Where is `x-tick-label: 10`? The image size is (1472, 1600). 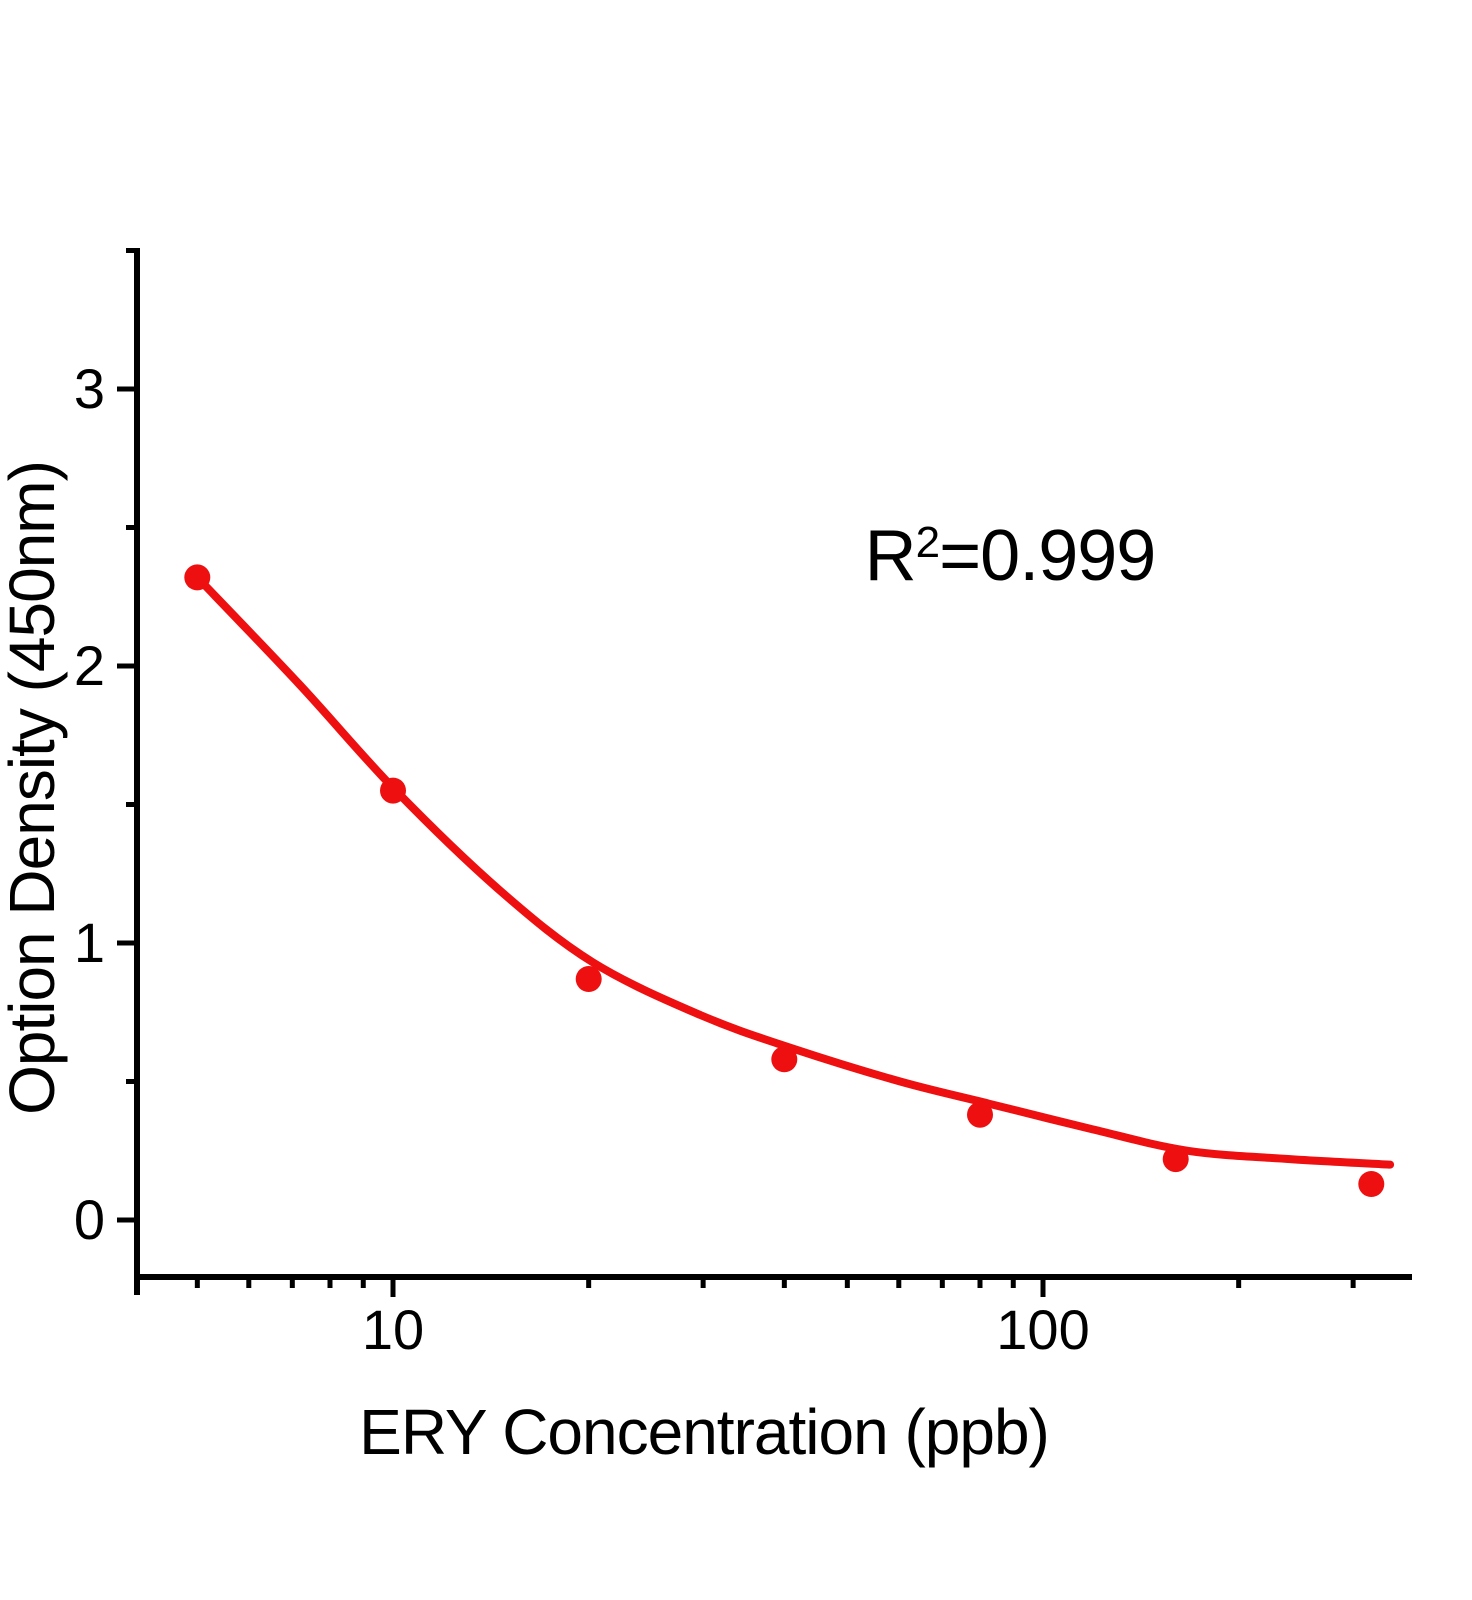 x-tick-label: 10 is located at coordinates (393, 1329).